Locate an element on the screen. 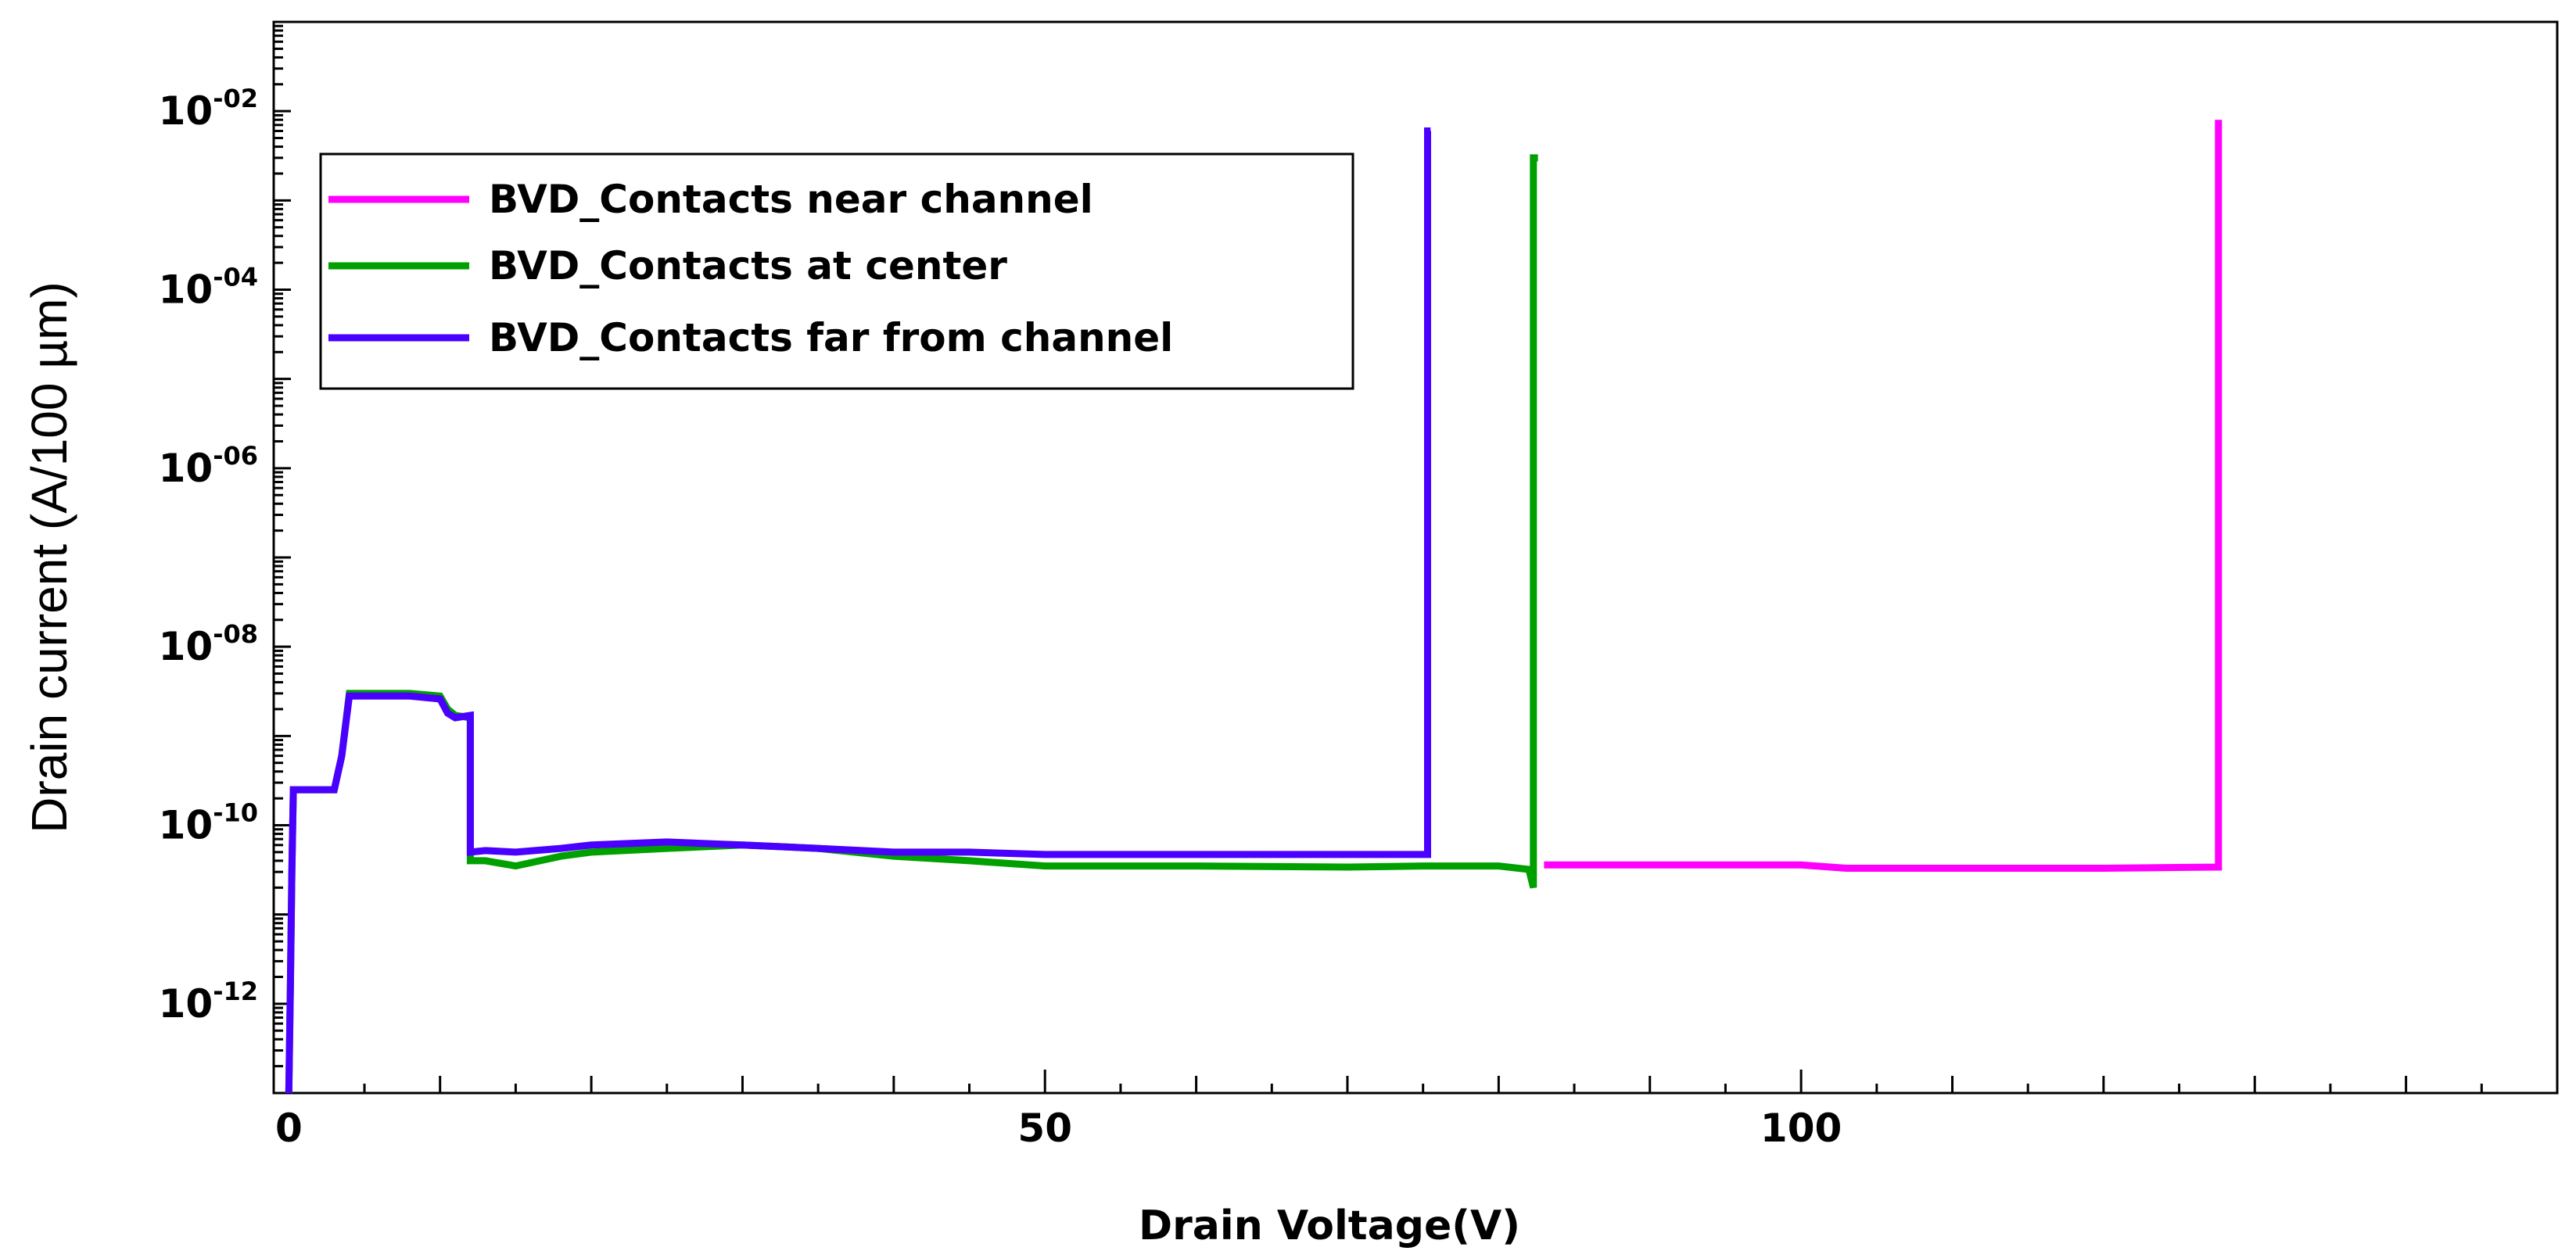 This screenshot has width=2576, height=1258. y-ticks: 10-02 10-04 10-06 10-08 10-10 10-12 is located at coordinates (208, 556).